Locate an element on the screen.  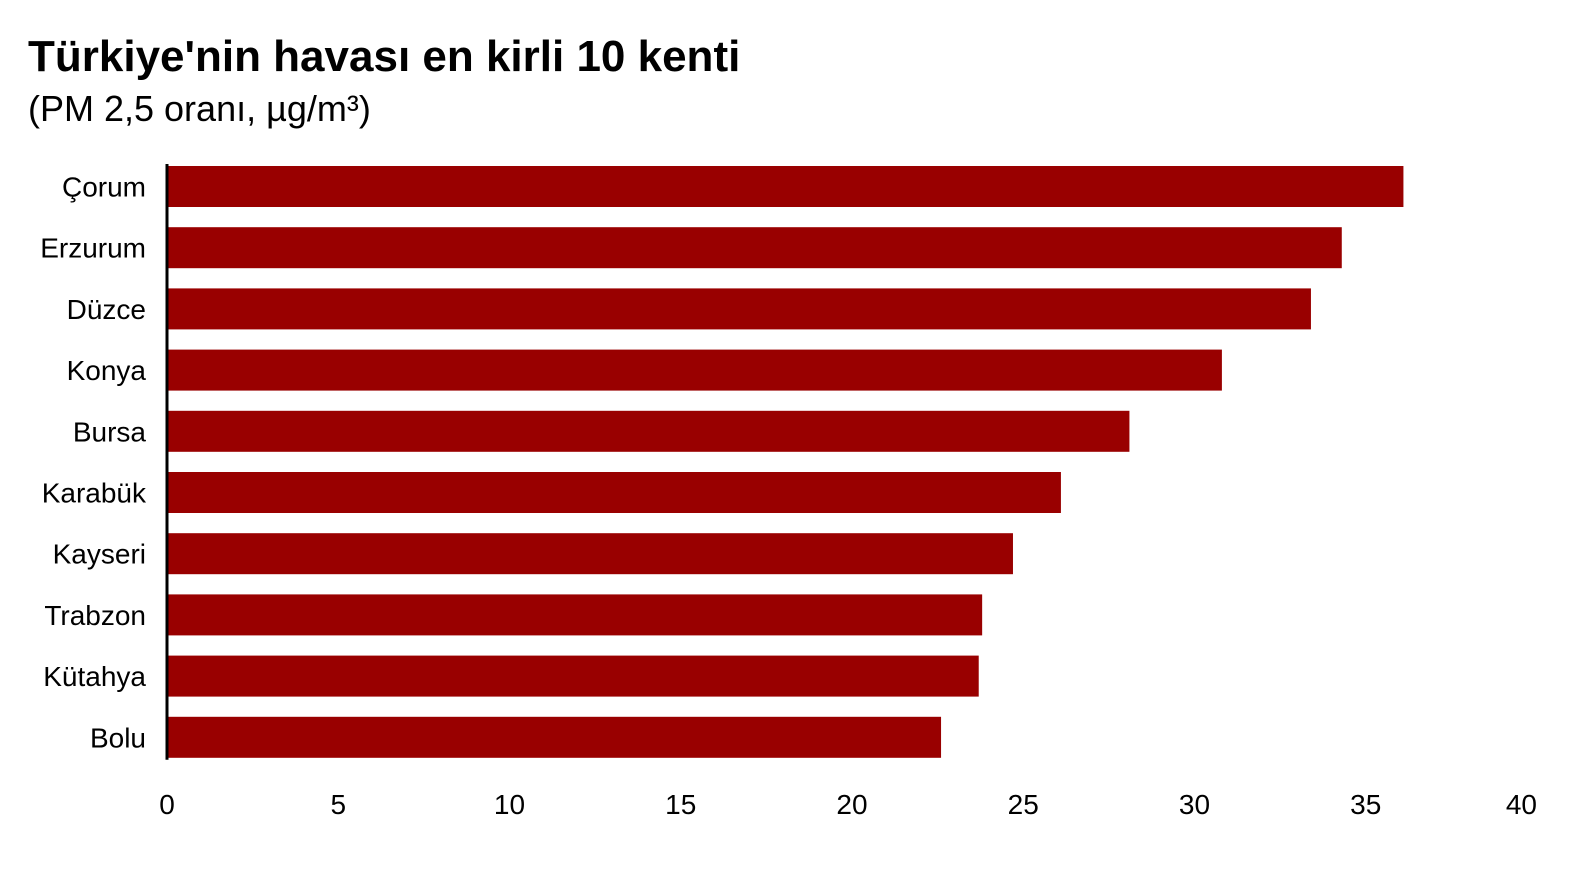
x-tick-label: 25 is located at coordinates (1023, 804).